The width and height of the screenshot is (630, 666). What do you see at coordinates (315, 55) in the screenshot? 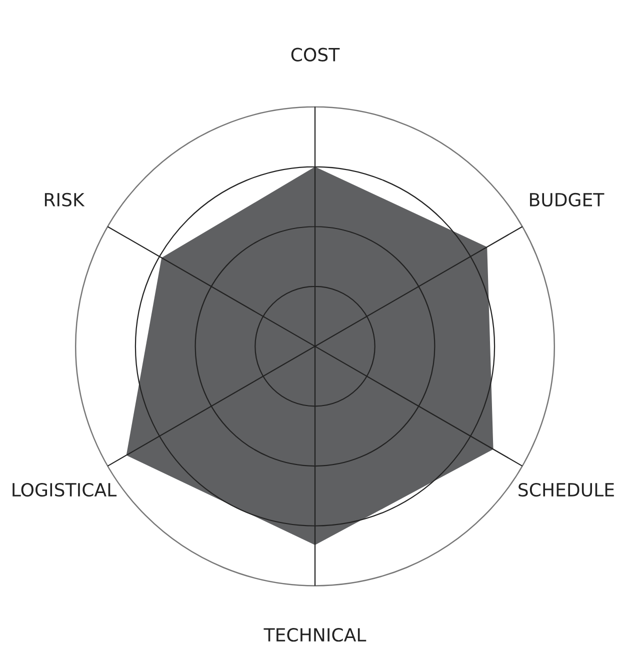
I see `spoke-label: COST` at bounding box center [315, 55].